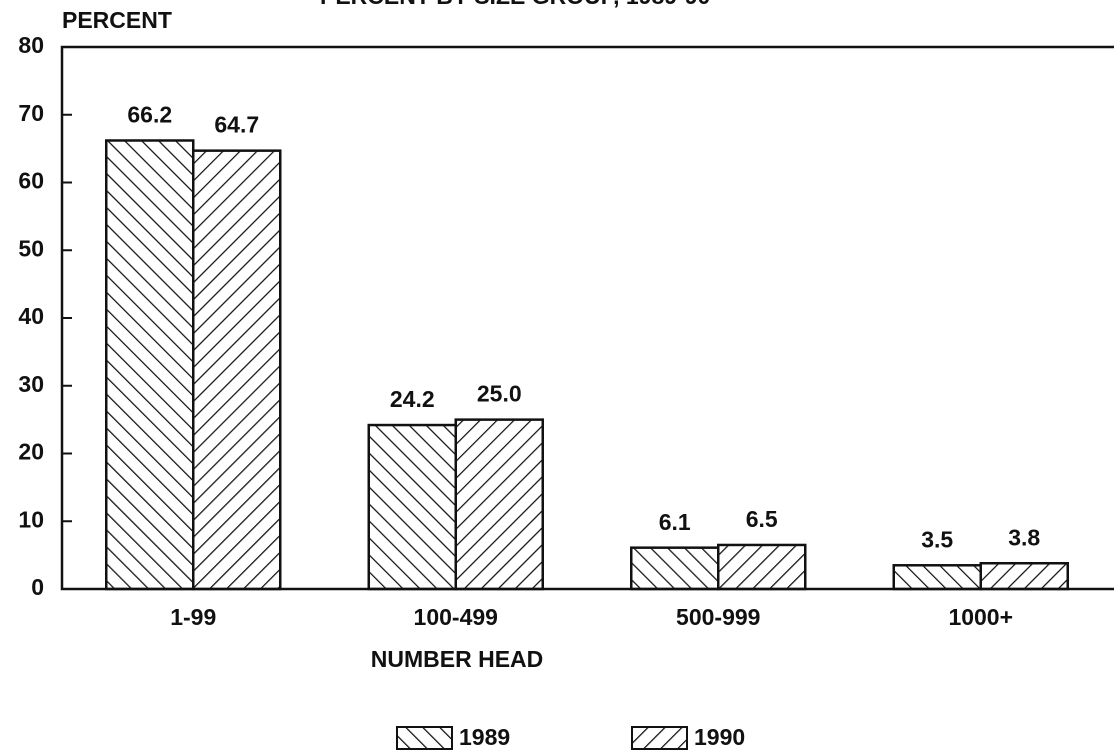  What do you see at coordinates (484, 737) in the screenshot?
I see `legend-label: 1989` at bounding box center [484, 737].